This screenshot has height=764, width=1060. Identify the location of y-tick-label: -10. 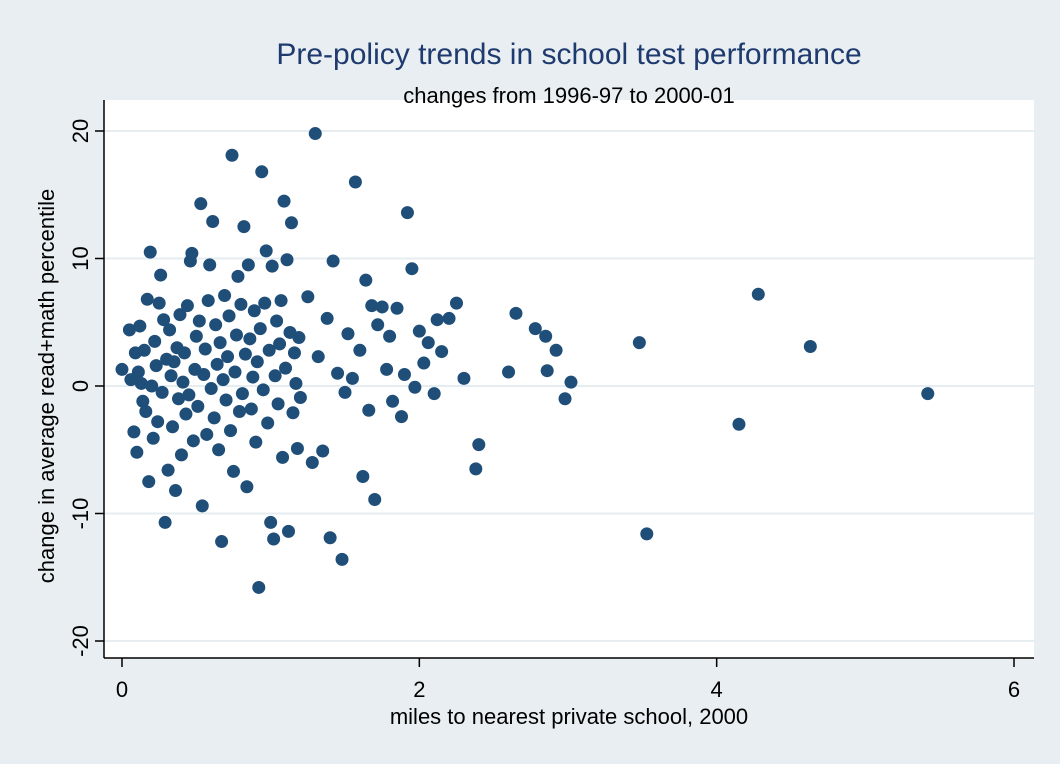
(80, 514).